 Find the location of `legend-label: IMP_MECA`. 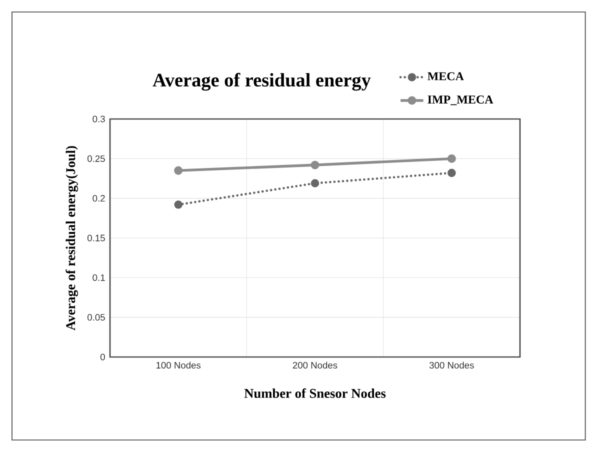

legend-label: IMP_MECA is located at coordinates (461, 101).